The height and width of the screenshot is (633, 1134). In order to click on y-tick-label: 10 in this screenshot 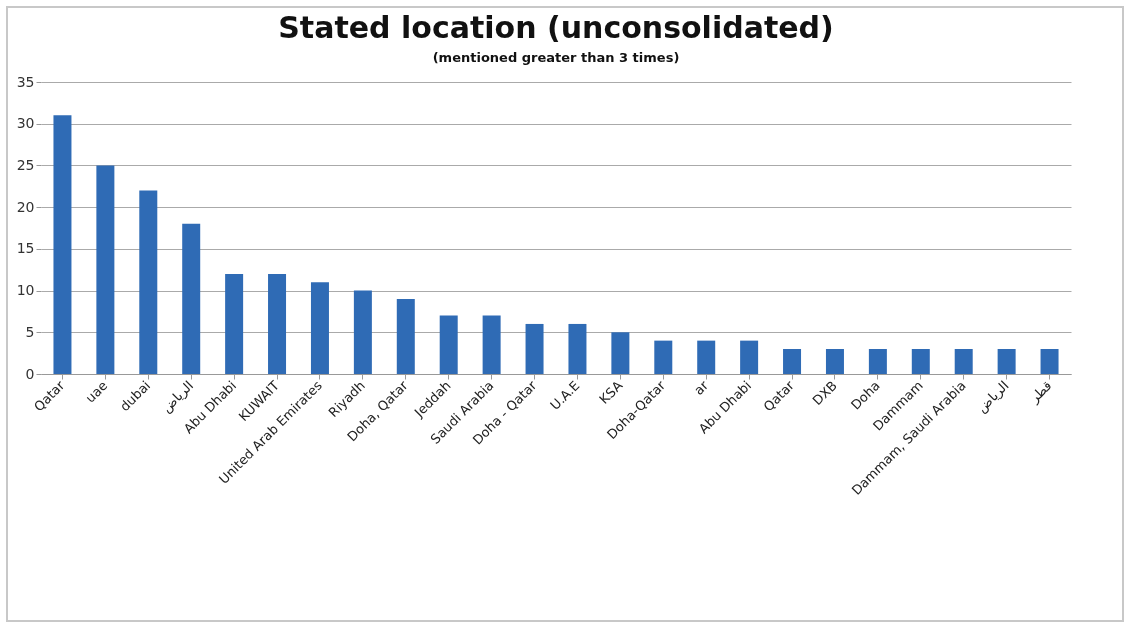, I will do `click(25, 290)`.